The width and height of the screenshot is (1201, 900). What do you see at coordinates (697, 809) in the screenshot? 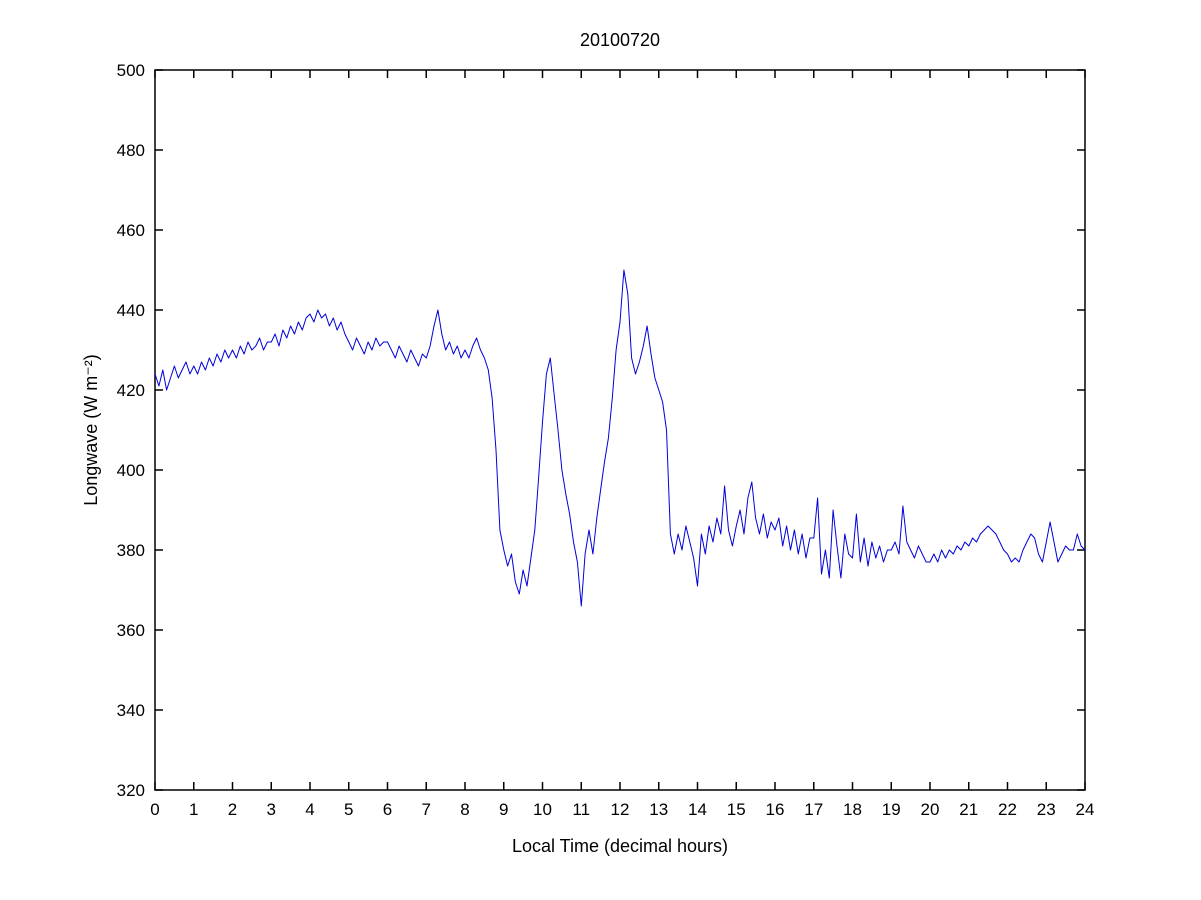
I see `x-tick-label: 14` at bounding box center [697, 809].